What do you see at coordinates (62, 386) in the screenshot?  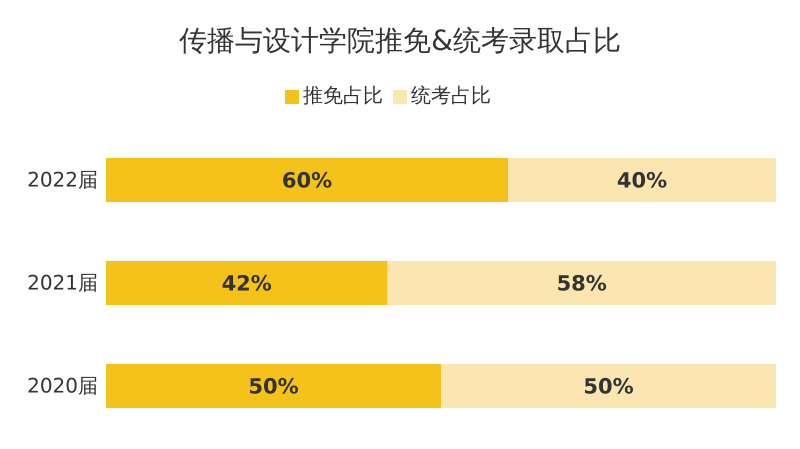 I see `y-tick-label: 2020届` at bounding box center [62, 386].